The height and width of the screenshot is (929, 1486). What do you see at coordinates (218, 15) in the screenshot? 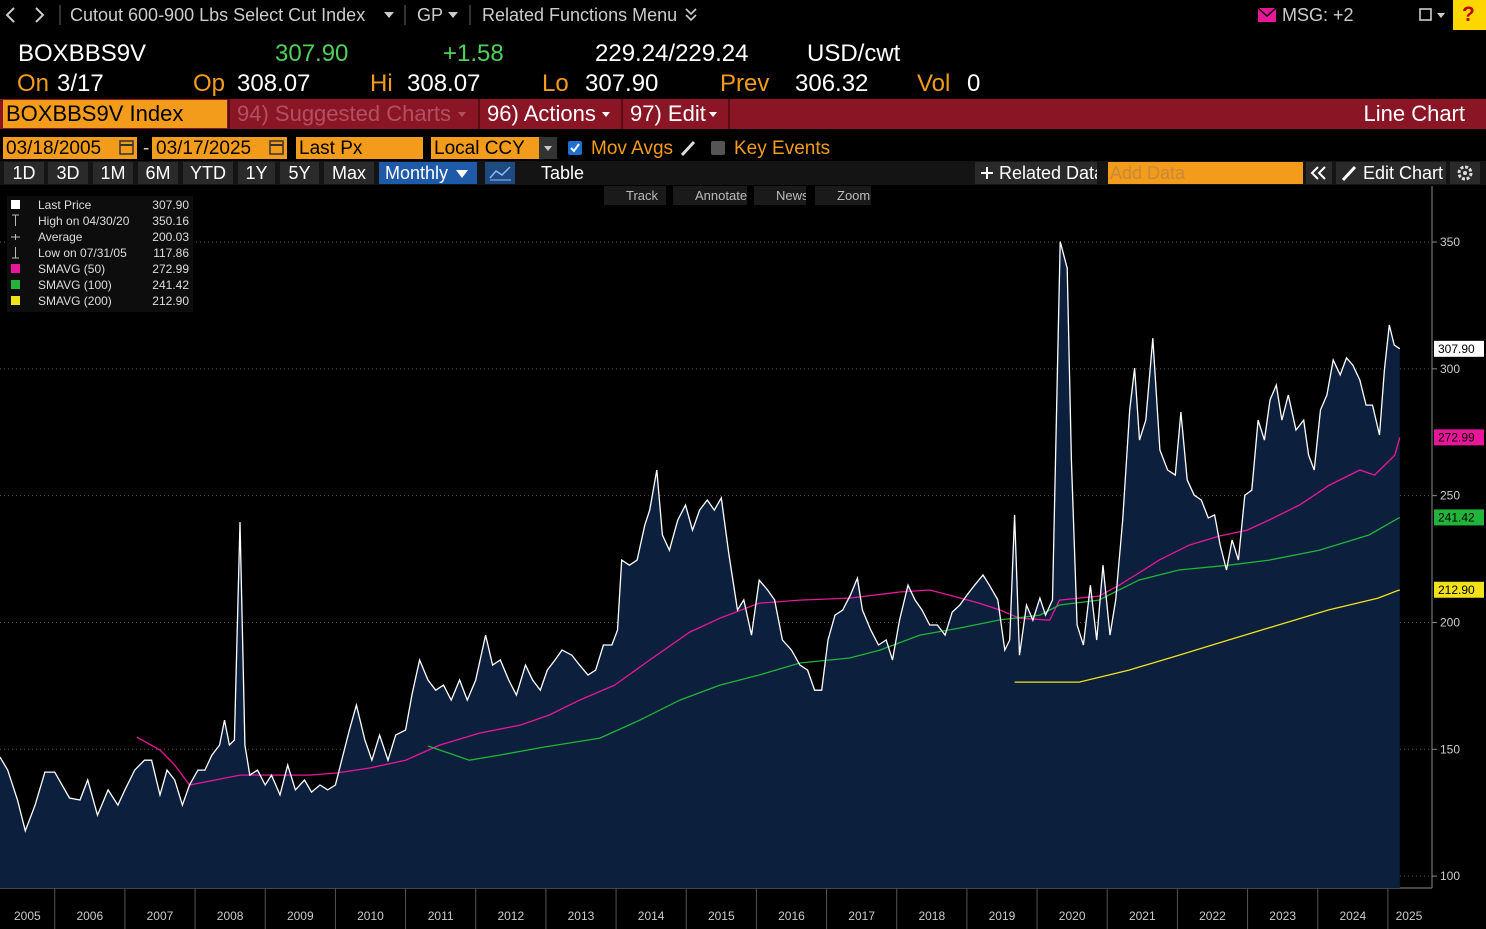
I see `security-title: Cutout 600-900 Lbs Select Cut Index` at bounding box center [218, 15].